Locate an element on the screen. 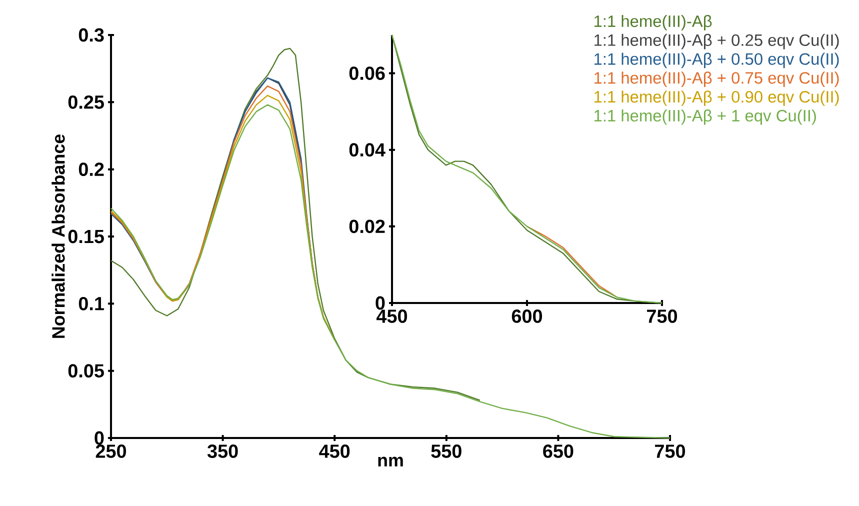 This screenshot has width=859, height=506. x-tick-label: 650 is located at coordinates (558, 451).